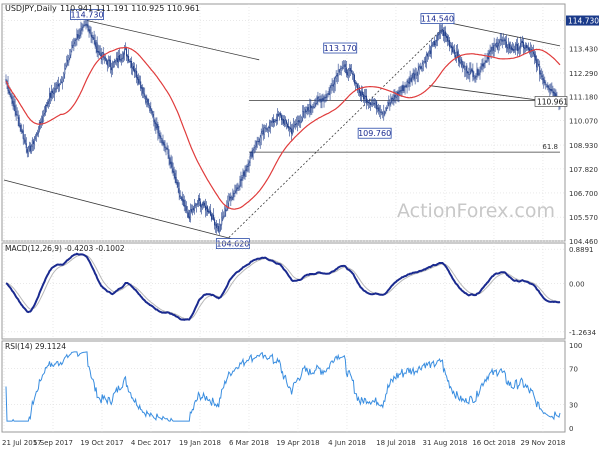 The height and width of the screenshot is (454, 600). Describe the element at coordinates (583, 122) in the screenshot. I see `price-tick-label: 110.070` at that location.